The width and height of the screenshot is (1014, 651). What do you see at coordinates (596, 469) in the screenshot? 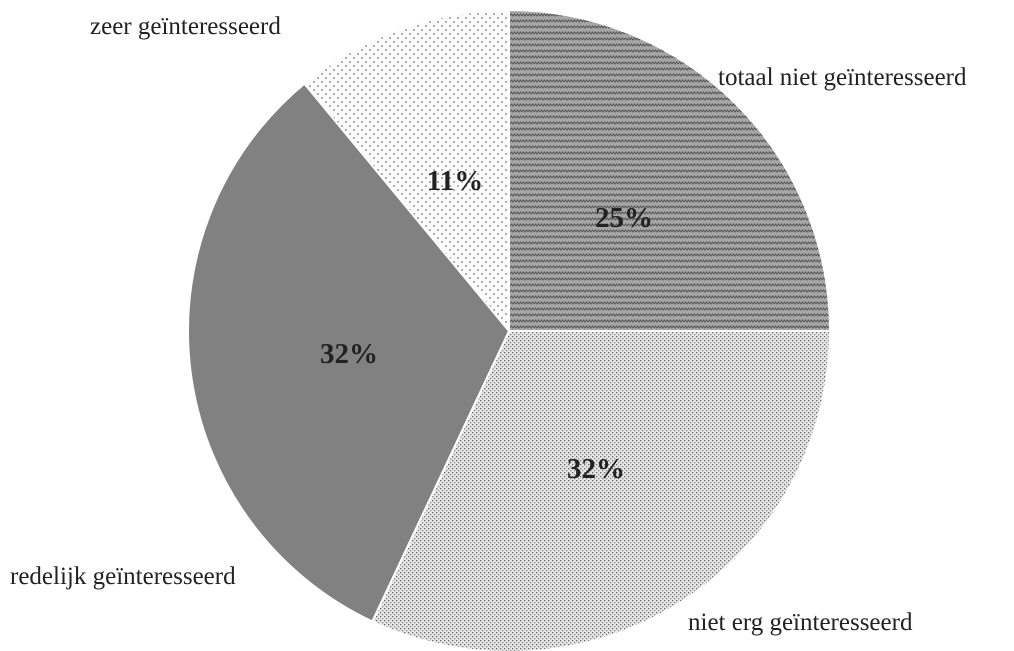
I see `value-label-niet-erg-geinteresseerd: 32%` at bounding box center [596, 469].